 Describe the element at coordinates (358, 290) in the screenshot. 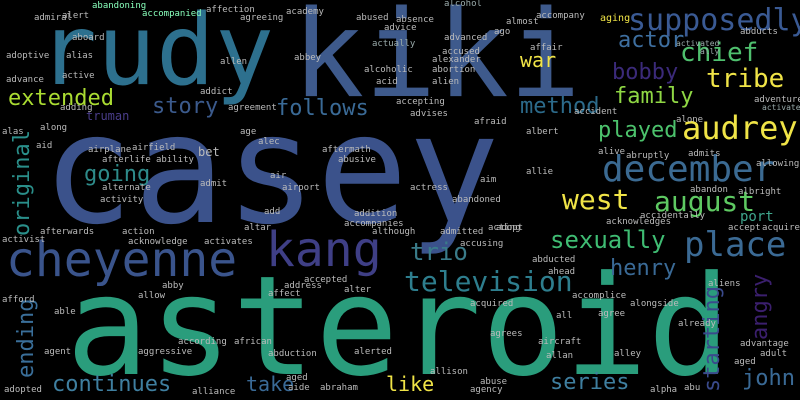

I see `word: alter` at that location.